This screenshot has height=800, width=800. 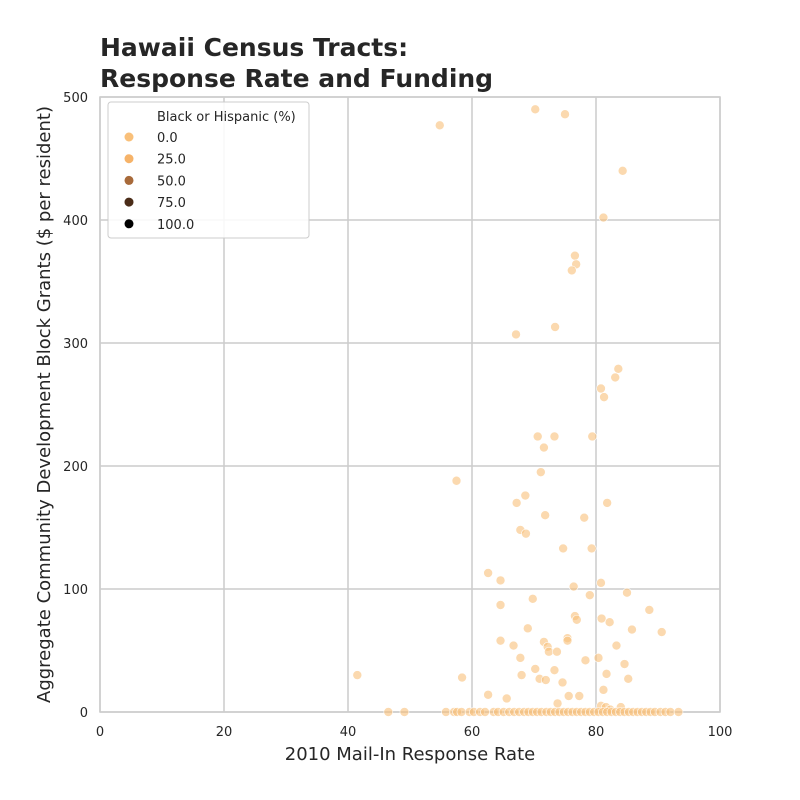 What do you see at coordinates (75, 221) in the screenshot?
I see `y-tick-label: 400` at bounding box center [75, 221].